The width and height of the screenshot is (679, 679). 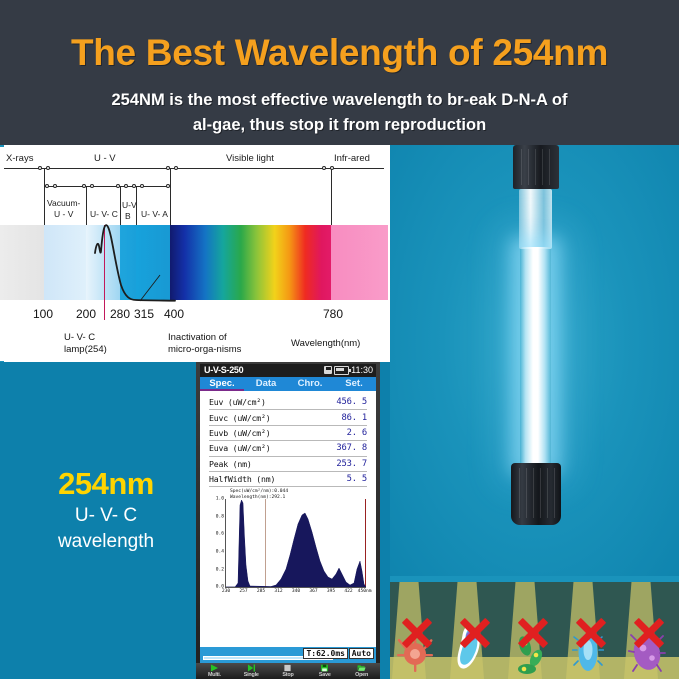 I want to click on band-label-xrays: X-rays, so click(x=20, y=158).